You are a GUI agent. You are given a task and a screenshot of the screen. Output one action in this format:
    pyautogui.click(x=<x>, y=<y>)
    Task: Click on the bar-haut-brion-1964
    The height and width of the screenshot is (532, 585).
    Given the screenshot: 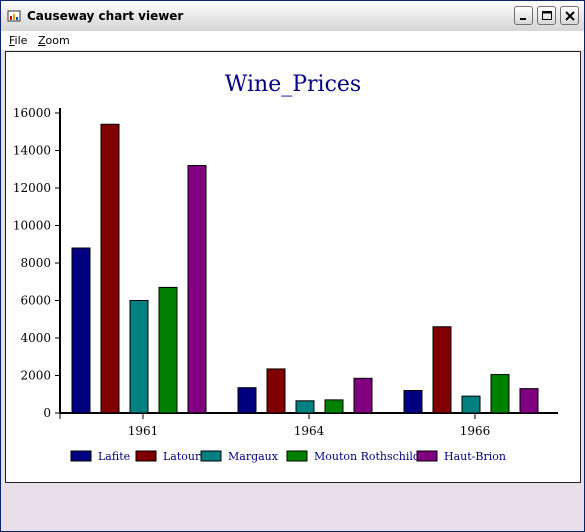 What is the action you would take?
    pyautogui.click(x=363, y=395)
    